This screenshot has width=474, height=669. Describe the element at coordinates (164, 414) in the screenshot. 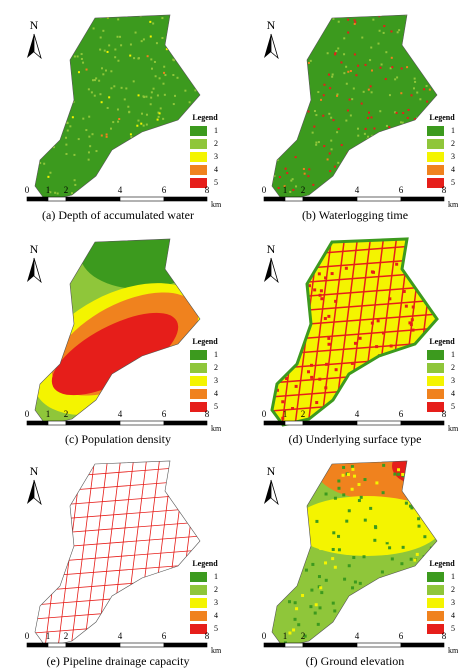

I see `scale-label: 6` at that location.